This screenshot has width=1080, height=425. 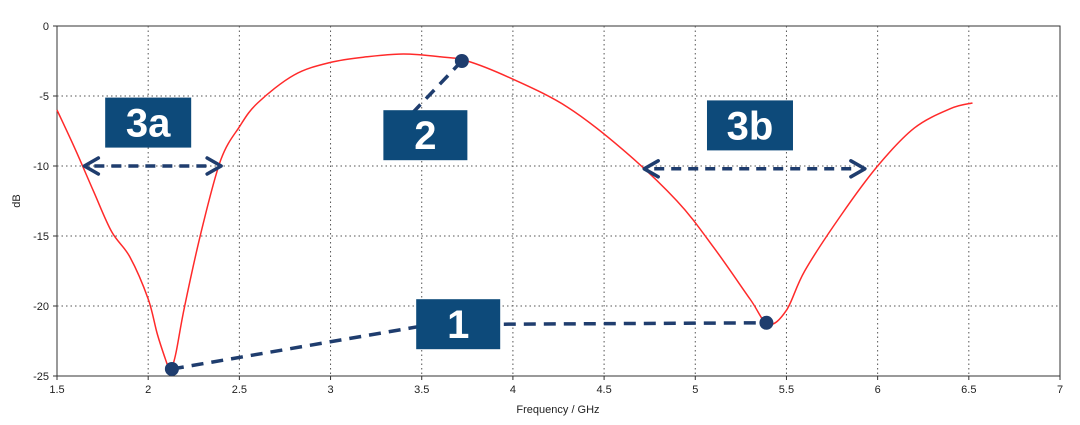 I want to click on x-tick-labels: 1.5 2 2.5 3 3.5 4 4.5 5 5.5 6 6.5 7, so click(x=556, y=386).